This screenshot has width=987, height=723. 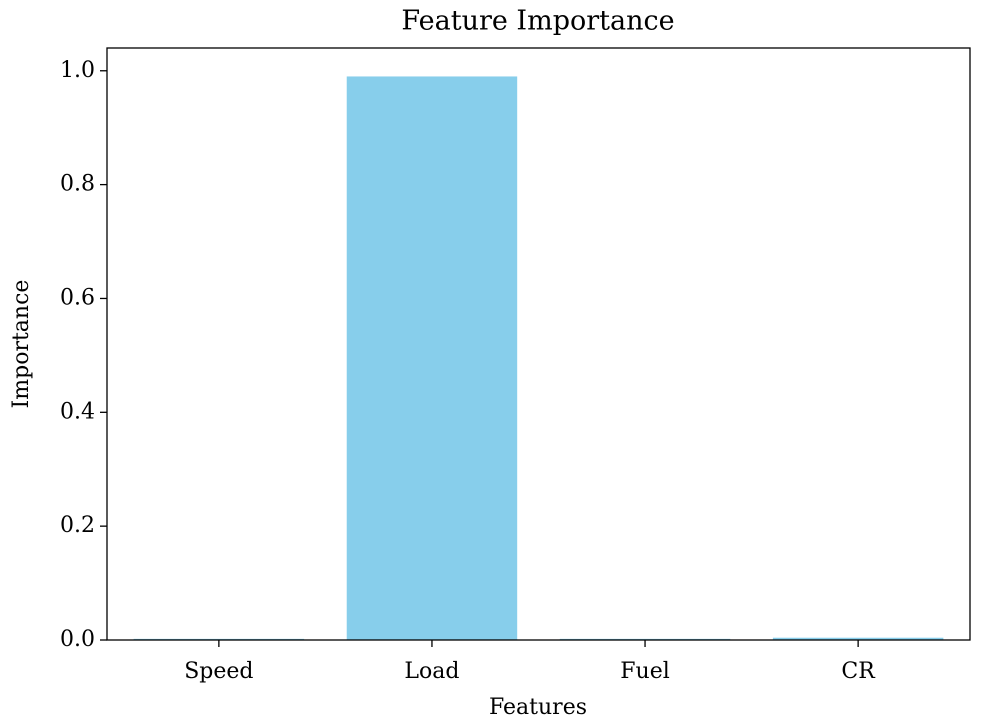 I want to click on x-axis-label: Features, so click(x=538, y=707).